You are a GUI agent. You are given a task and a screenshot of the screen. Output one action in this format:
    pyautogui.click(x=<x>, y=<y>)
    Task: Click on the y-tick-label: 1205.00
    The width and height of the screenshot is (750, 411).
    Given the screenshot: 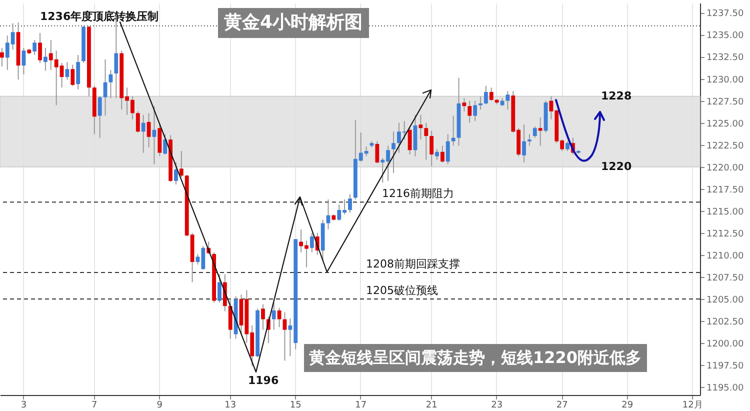 What is the action you would take?
    pyautogui.click(x=725, y=300)
    